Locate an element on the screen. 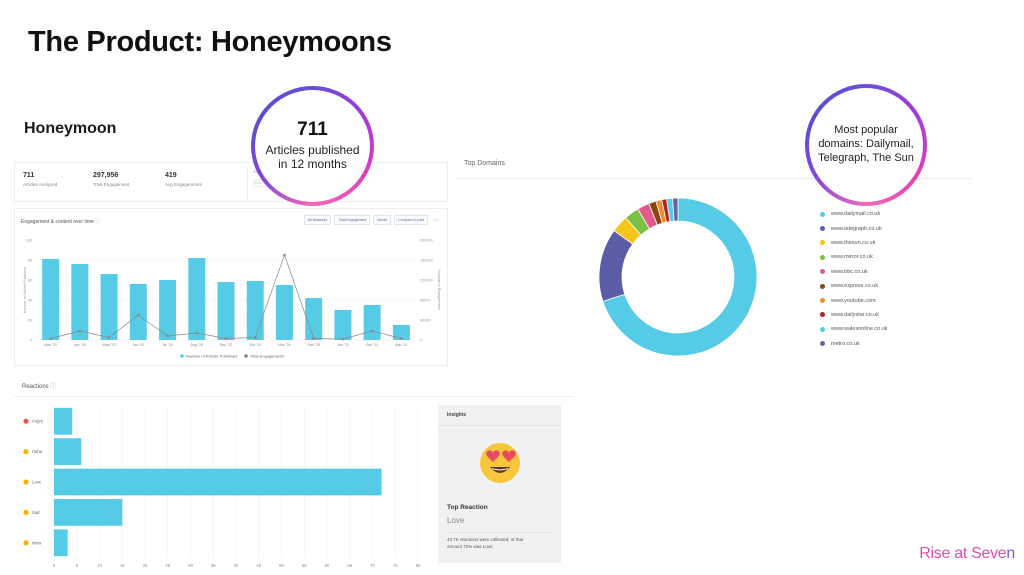 This screenshot has height=575, width=1024. category-label: Wow is located at coordinates (37, 542).